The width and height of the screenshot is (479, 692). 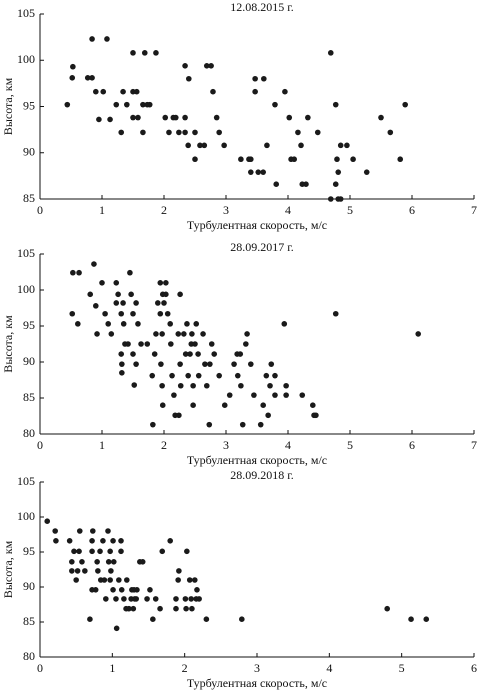 I want to click on x-tick-label: 6, so click(x=412, y=445).